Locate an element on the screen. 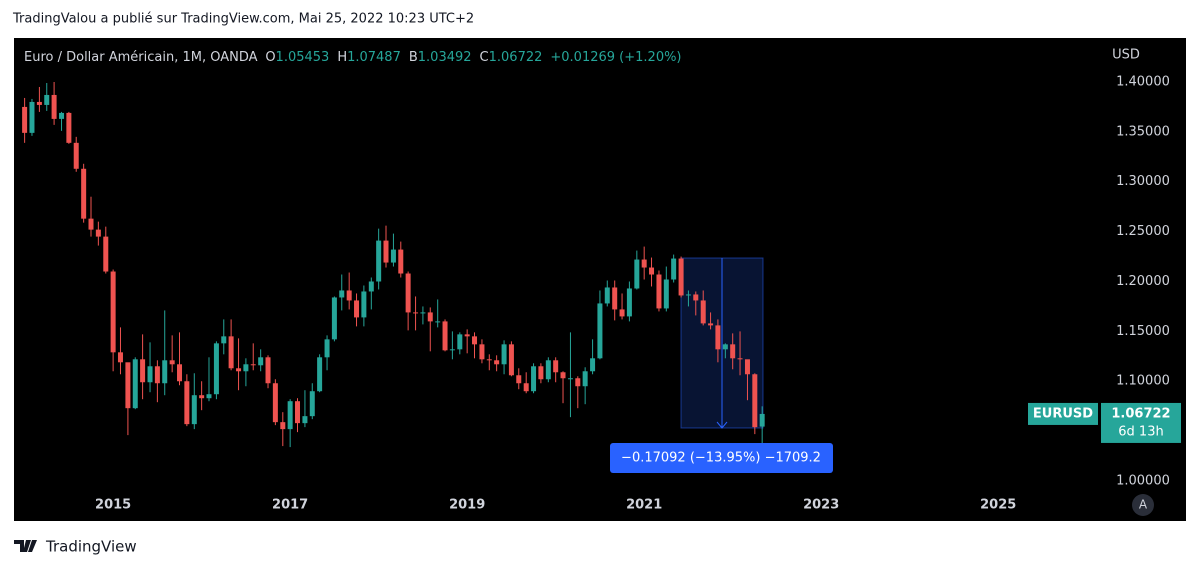 The height and width of the screenshot is (570, 1200). x-tick-label: 2019 is located at coordinates (467, 505).